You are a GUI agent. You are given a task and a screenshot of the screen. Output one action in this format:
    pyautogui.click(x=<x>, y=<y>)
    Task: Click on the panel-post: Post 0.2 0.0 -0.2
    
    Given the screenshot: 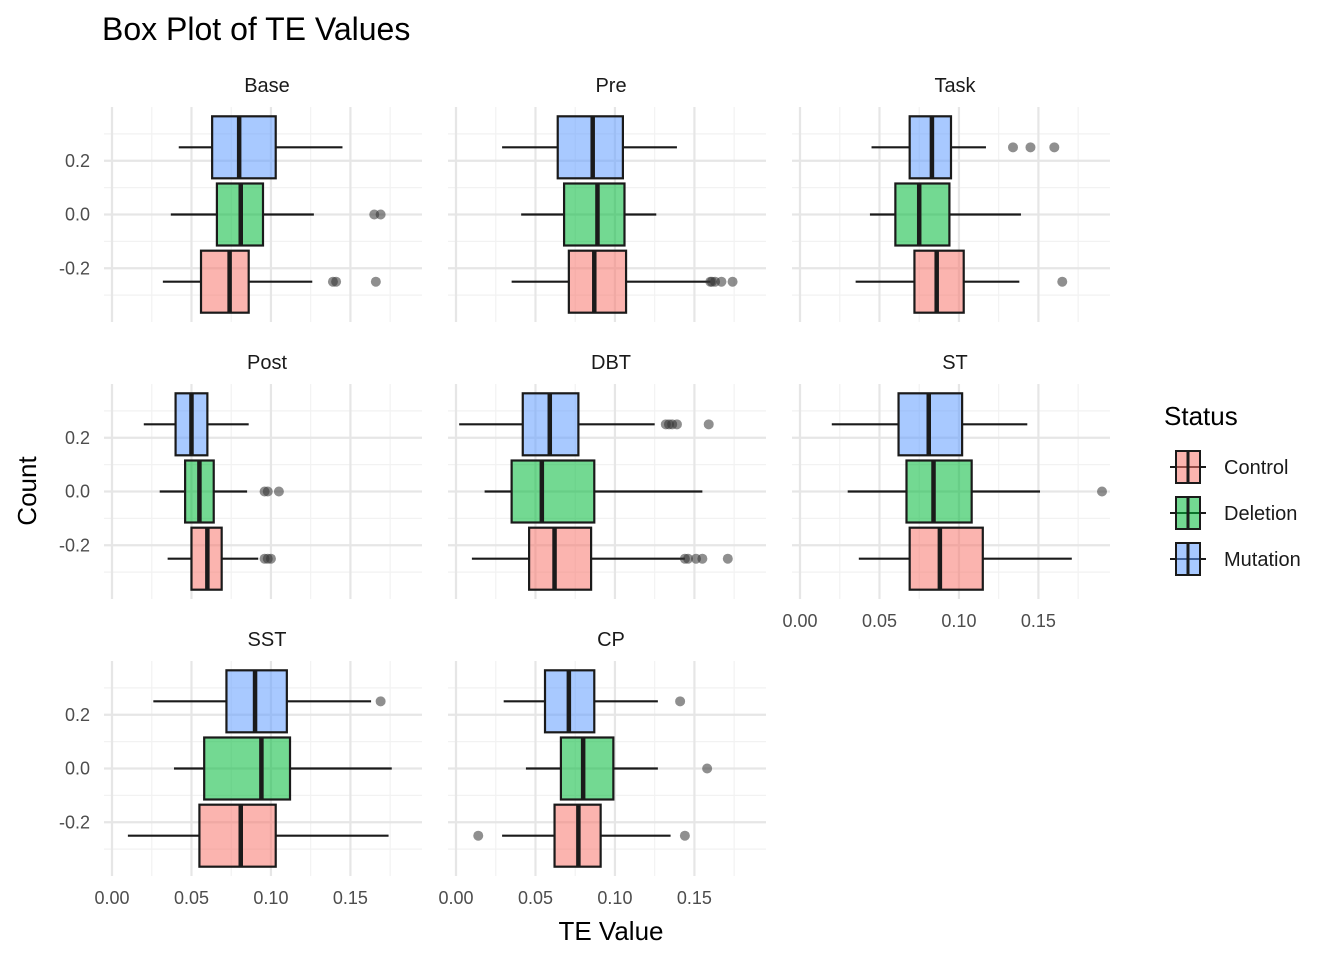 What is the action you would take?
    pyautogui.click(x=240, y=475)
    